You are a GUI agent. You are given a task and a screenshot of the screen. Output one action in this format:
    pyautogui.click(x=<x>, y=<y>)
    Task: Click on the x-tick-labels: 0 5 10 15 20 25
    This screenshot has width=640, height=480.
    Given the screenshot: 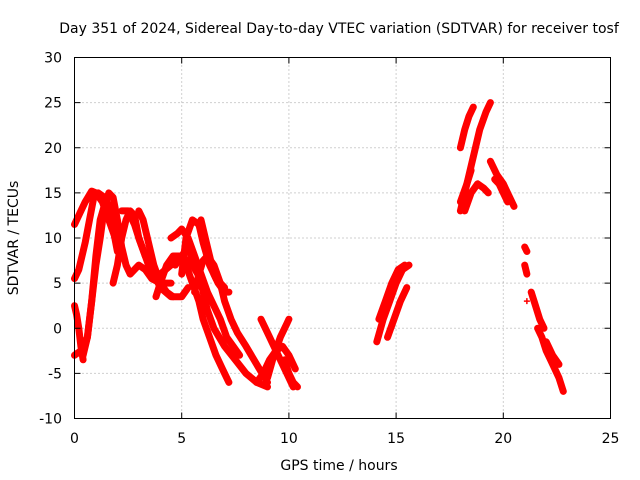 What is the action you would take?
    pyautogui.click(x=344, y=439)
    